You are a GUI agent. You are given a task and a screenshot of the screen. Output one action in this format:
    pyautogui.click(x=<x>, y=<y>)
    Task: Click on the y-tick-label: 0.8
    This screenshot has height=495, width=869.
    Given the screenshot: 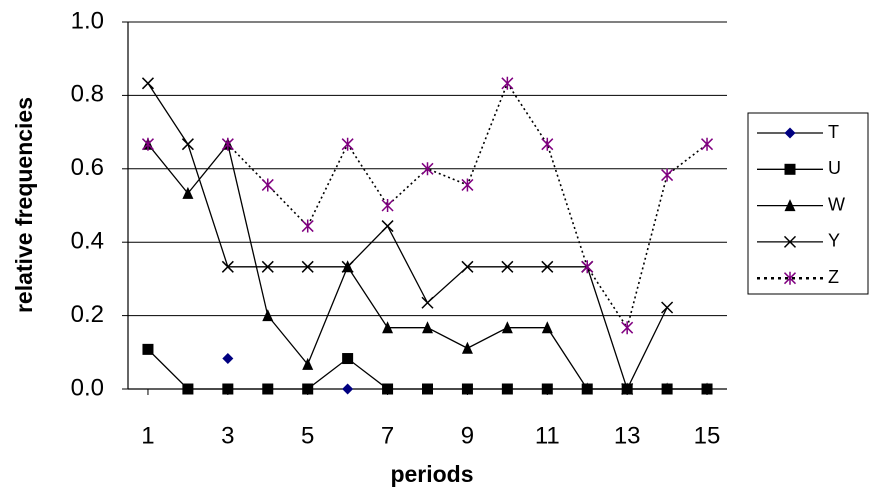 What is the action you would take?
    pyautogui.click(x=87, y=94)
    